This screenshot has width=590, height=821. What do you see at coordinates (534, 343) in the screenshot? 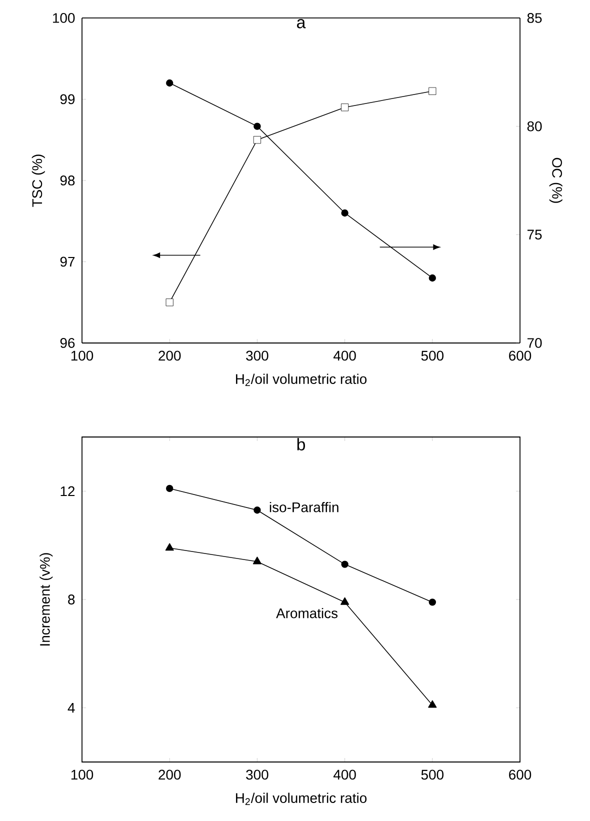
I see `y2-tick-label: 70` at bounding box center [534, 343].